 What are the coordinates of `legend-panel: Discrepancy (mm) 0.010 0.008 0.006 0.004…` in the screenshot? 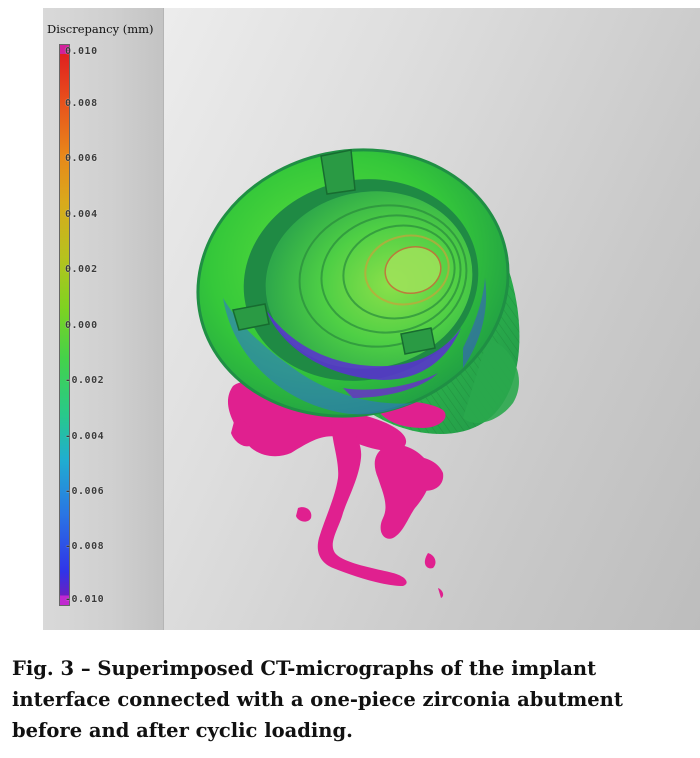 It's located at (103, 319).